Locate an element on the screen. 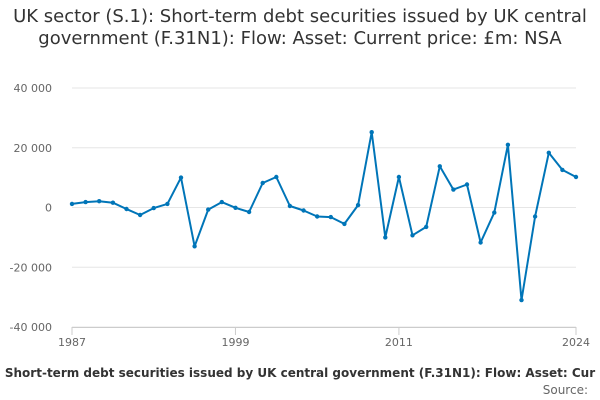 The height and width of the screenshot is (400, 600). x-tick-label: 2011 is located at coordinates (399, 342).